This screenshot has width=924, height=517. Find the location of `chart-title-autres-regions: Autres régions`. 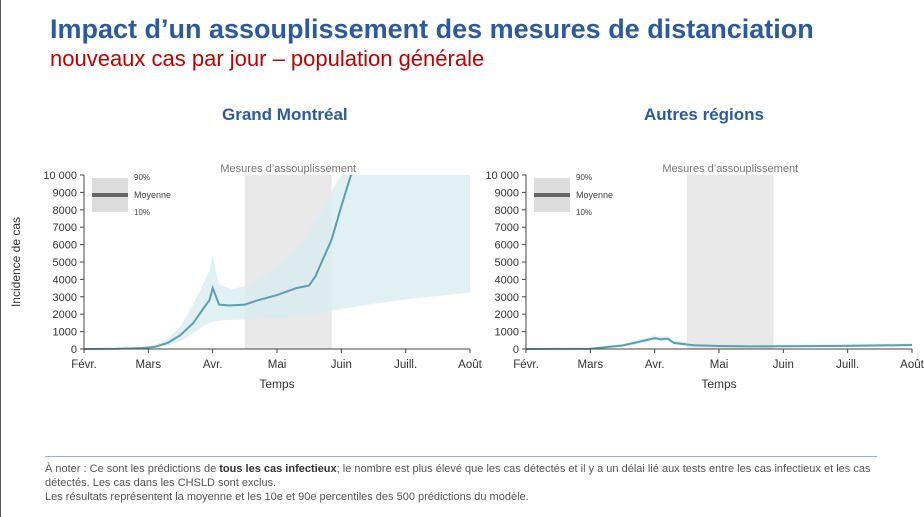

chart-title-autres-regions: Autres régions is located at coordinates (704, 114).